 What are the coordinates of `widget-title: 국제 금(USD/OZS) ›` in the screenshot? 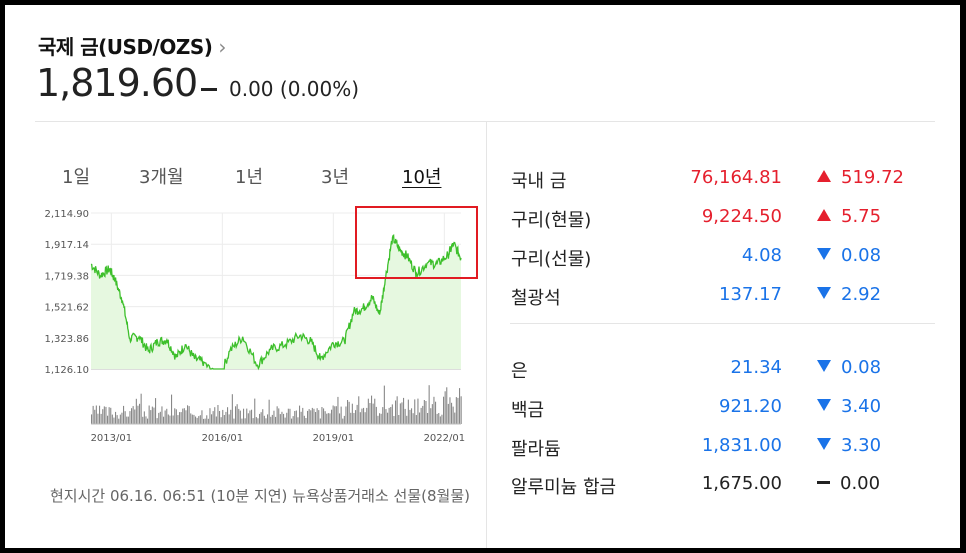 It's located at (132, 45).